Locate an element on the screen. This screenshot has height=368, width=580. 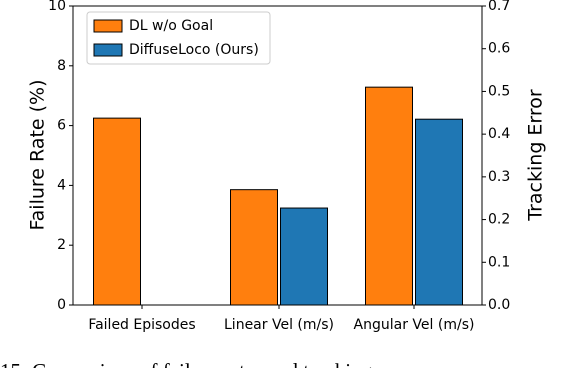
y2-tick-label: 0.3 is located at coordinates (499, 177).